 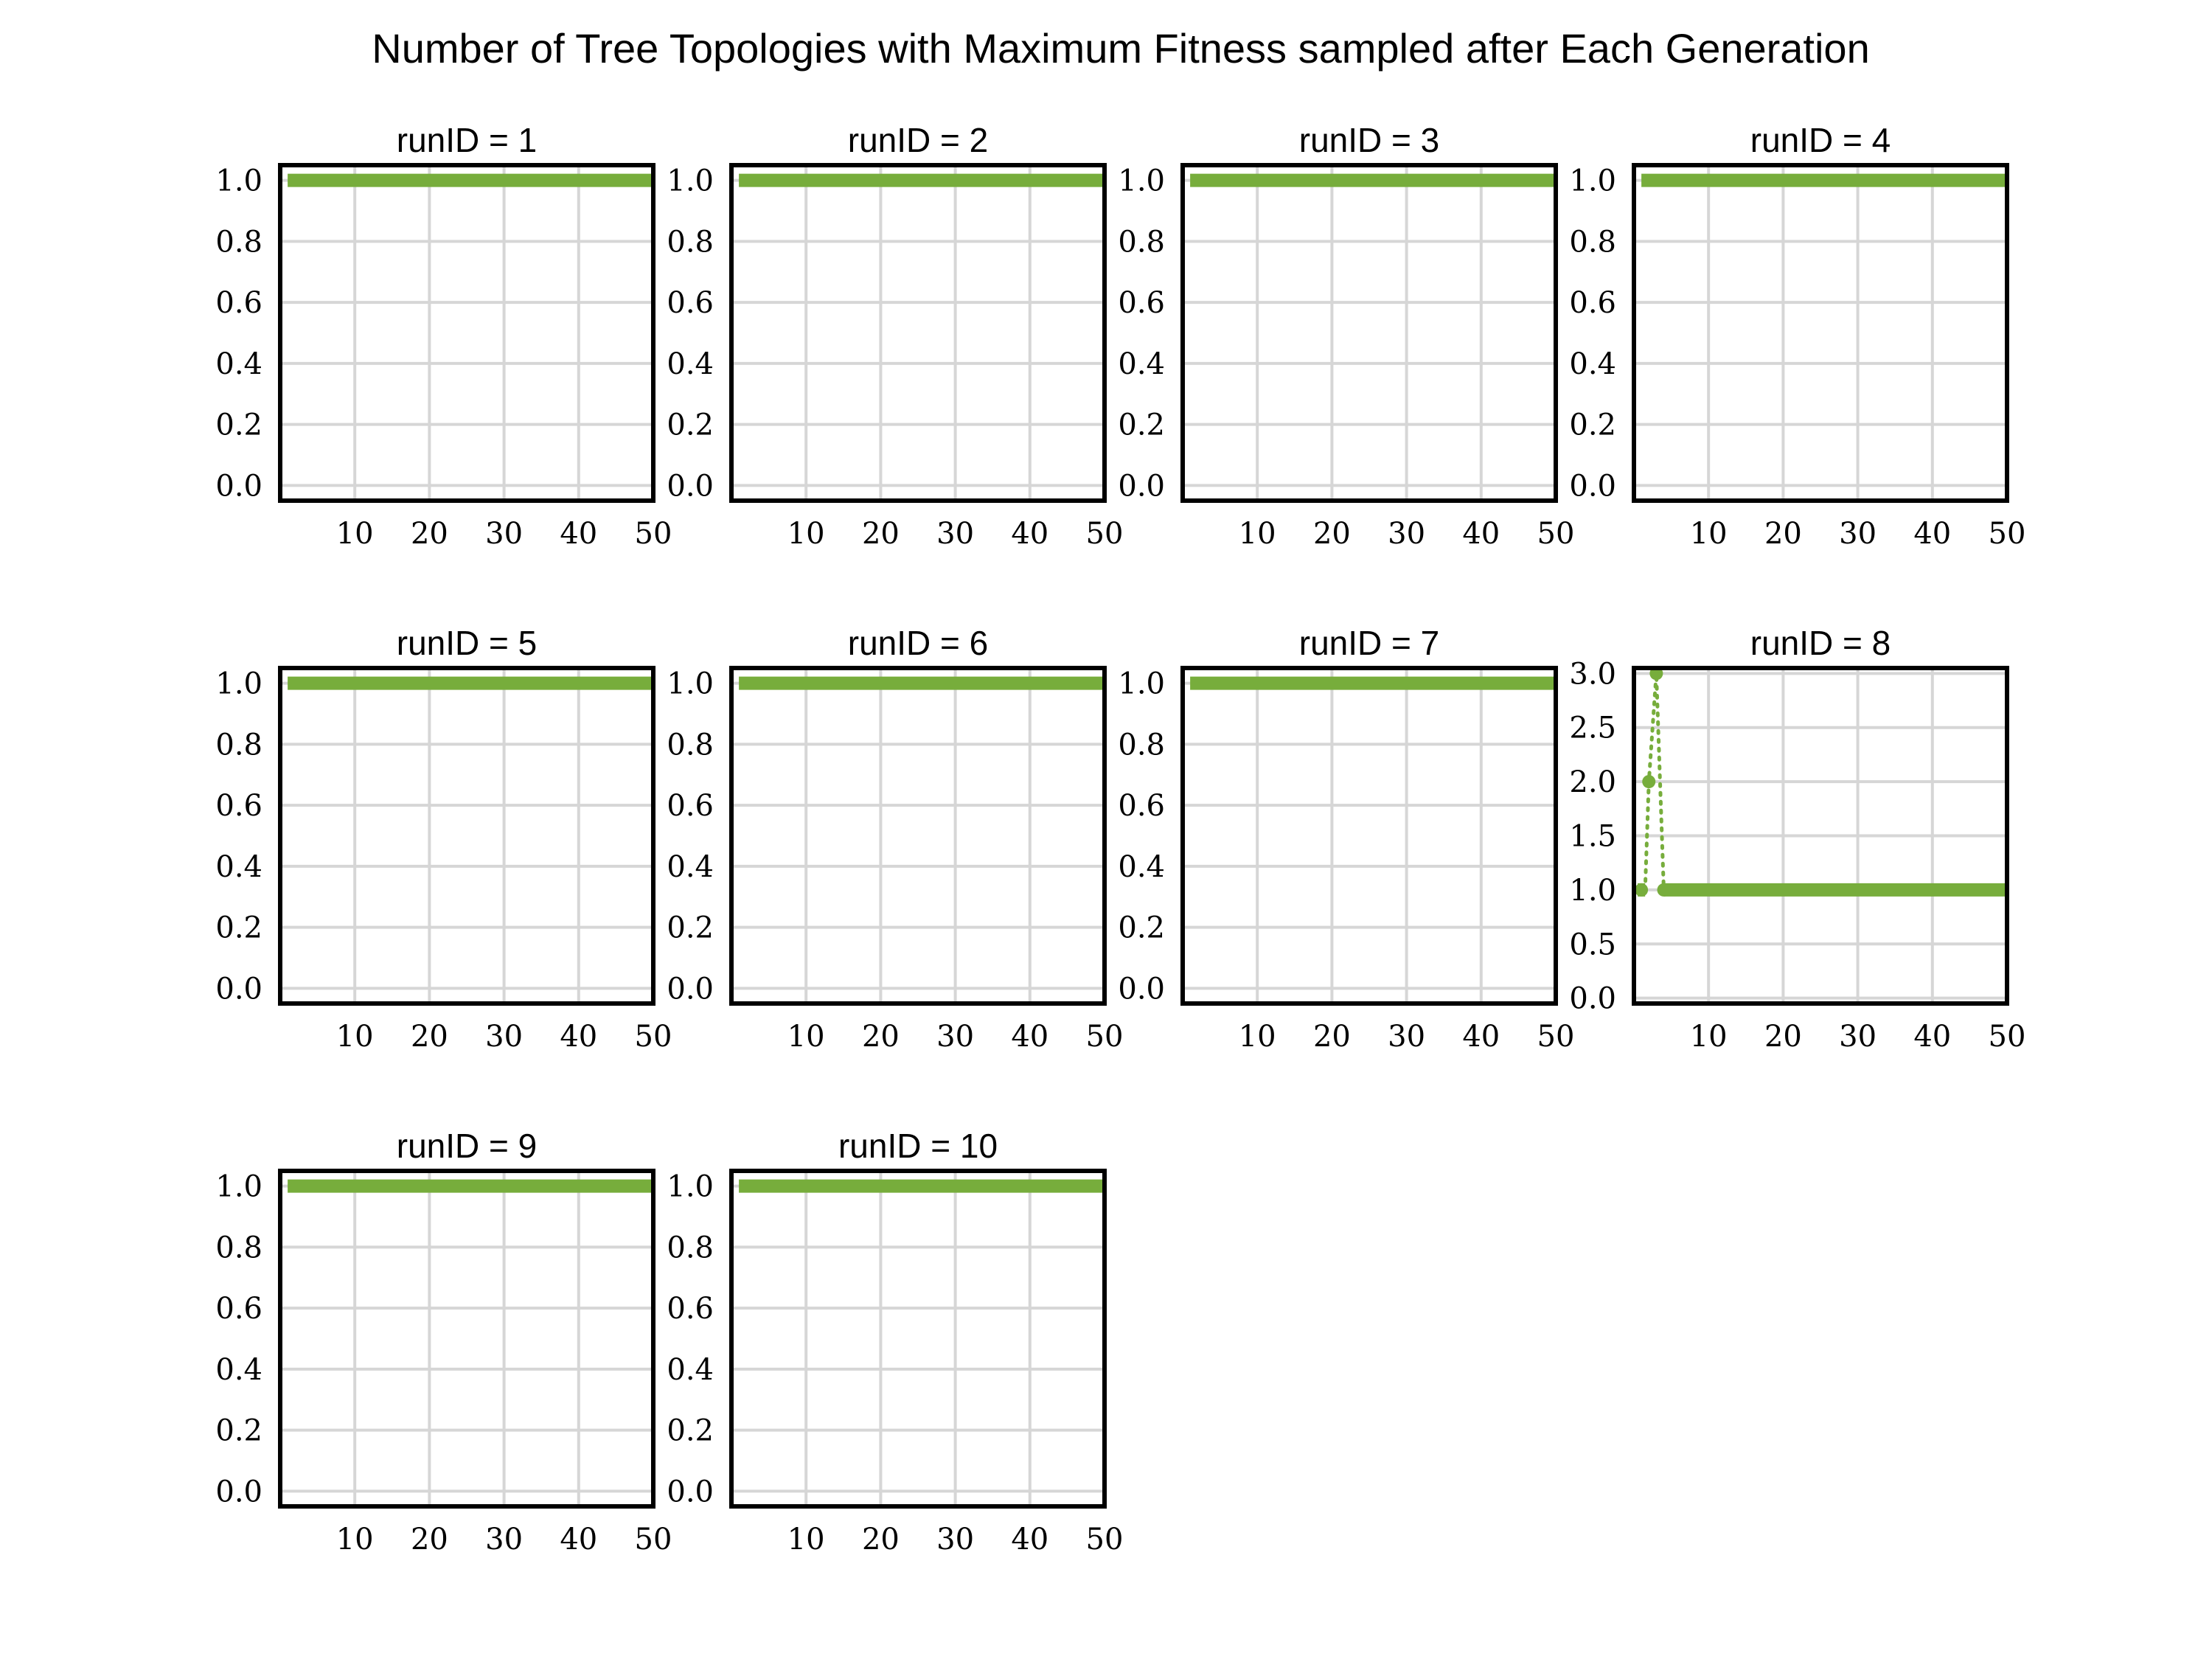 I want to click on y-tick-label: 2.5, so click(x=1592, y=728).